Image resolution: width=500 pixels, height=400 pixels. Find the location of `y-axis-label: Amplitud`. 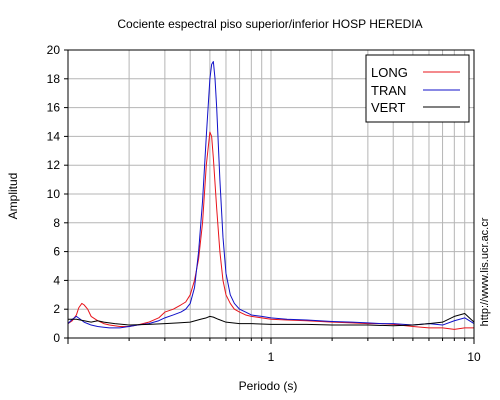

y-axis-label: Amplitud is located at coordinates (13, 196).